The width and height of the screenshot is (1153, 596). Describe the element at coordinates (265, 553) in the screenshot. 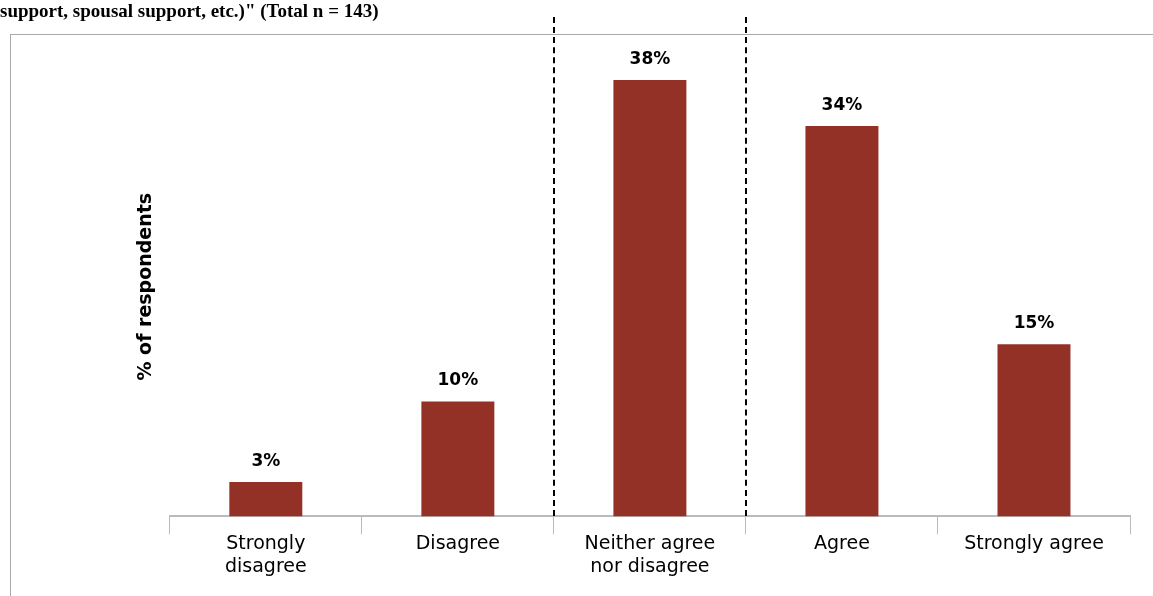

I see `x-tick-label: Strongly disagree` at that location.